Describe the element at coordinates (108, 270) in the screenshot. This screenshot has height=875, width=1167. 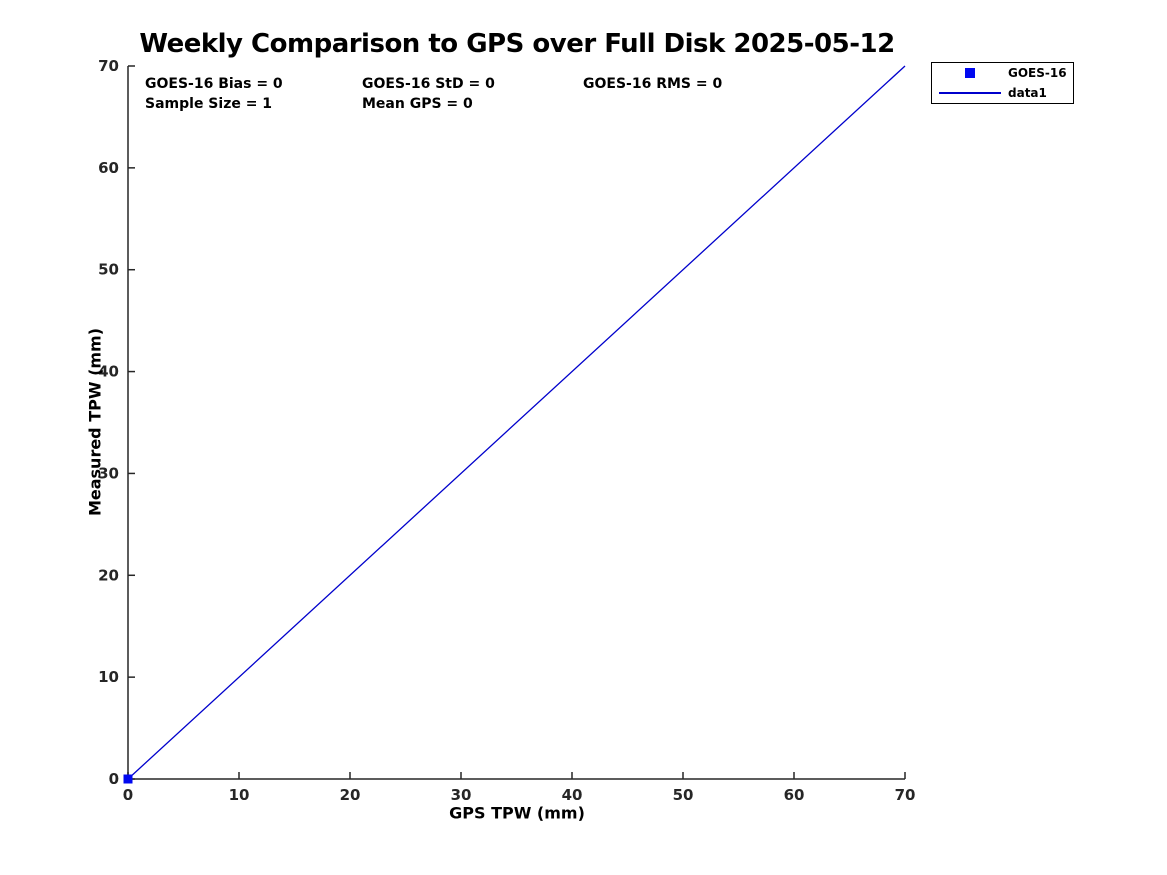
I see `y-tick-label: 50` at that location.